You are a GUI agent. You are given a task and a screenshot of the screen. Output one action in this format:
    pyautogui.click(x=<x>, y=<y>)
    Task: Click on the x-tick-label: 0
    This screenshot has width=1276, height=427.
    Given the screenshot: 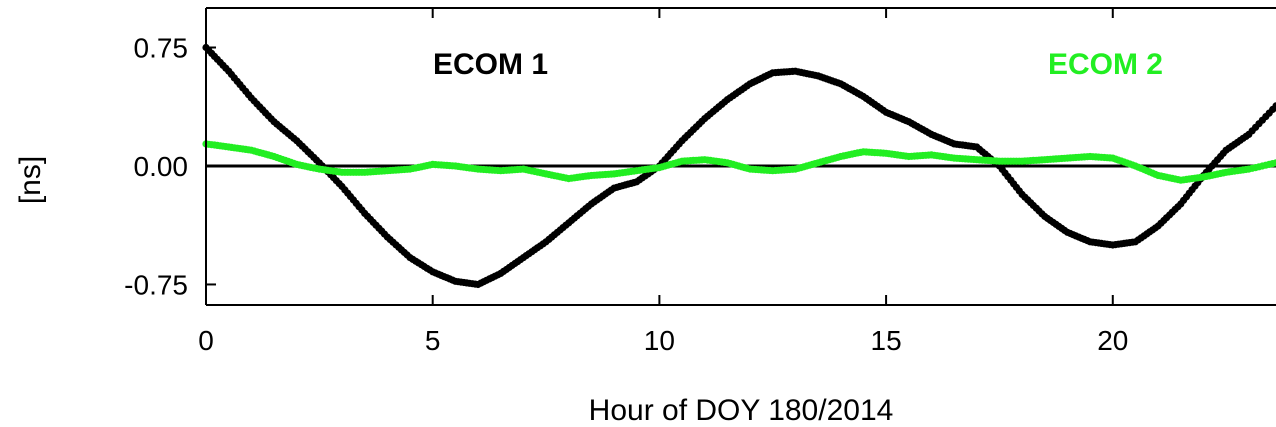 What is the action you would take?
    pyautogui.click(x=206, y=340)
    